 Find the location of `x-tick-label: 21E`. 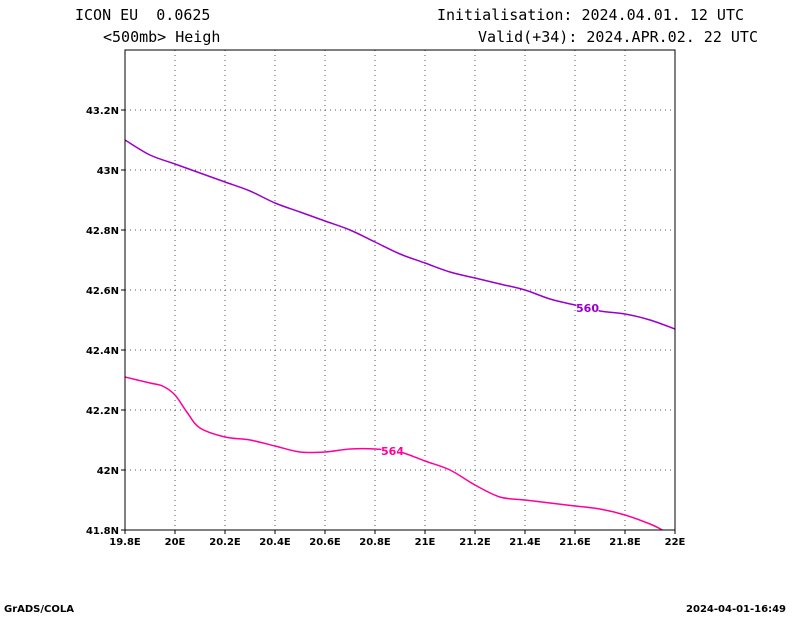

x-tick-label: 21E is located at coordinates (425, 542).